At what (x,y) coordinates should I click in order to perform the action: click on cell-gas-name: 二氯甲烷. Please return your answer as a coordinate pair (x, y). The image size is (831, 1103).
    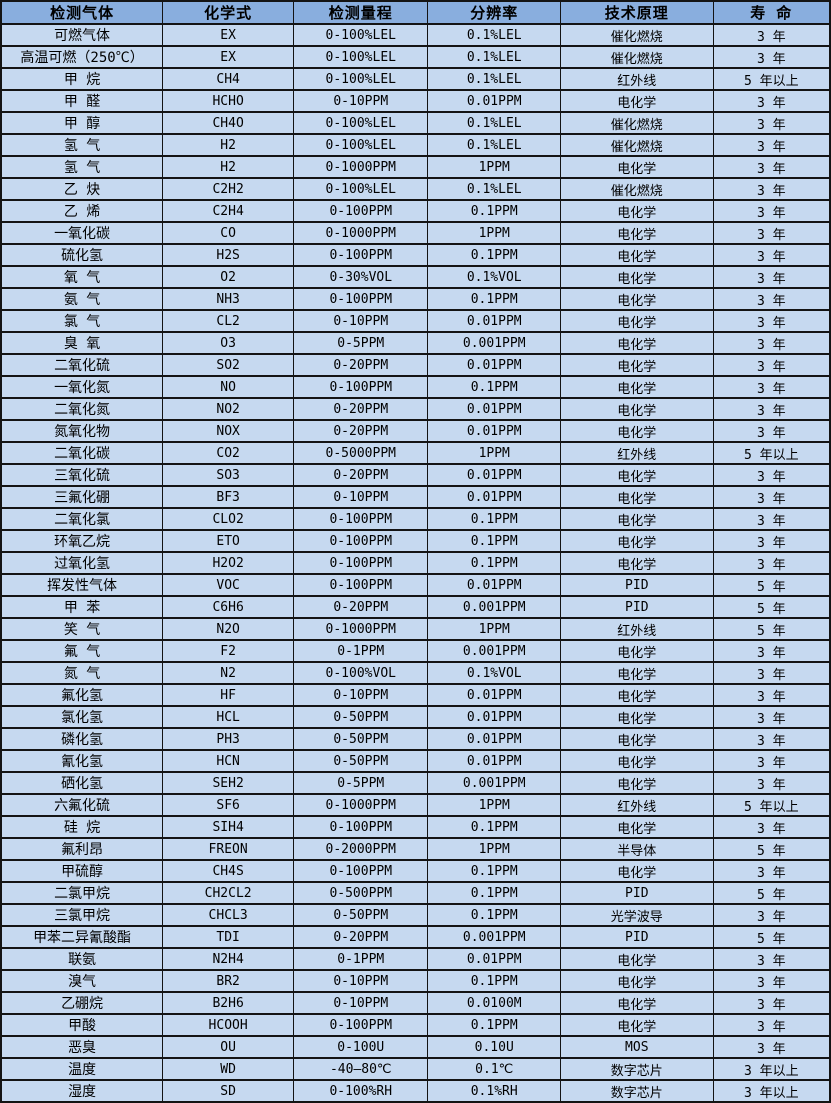
    Looking at the image, I should click on (82, 893).